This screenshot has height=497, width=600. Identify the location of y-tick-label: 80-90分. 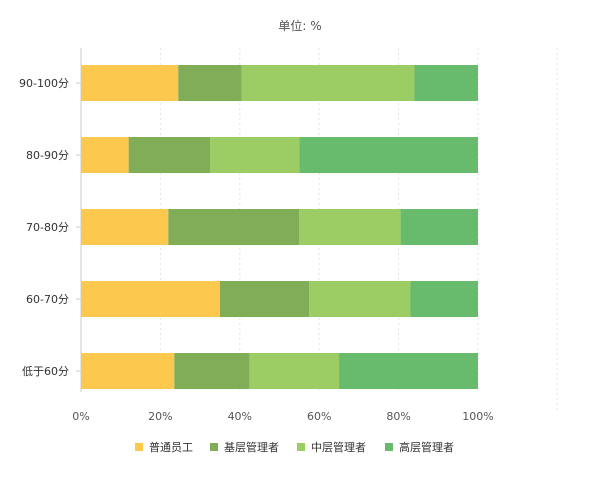
(47, 155).